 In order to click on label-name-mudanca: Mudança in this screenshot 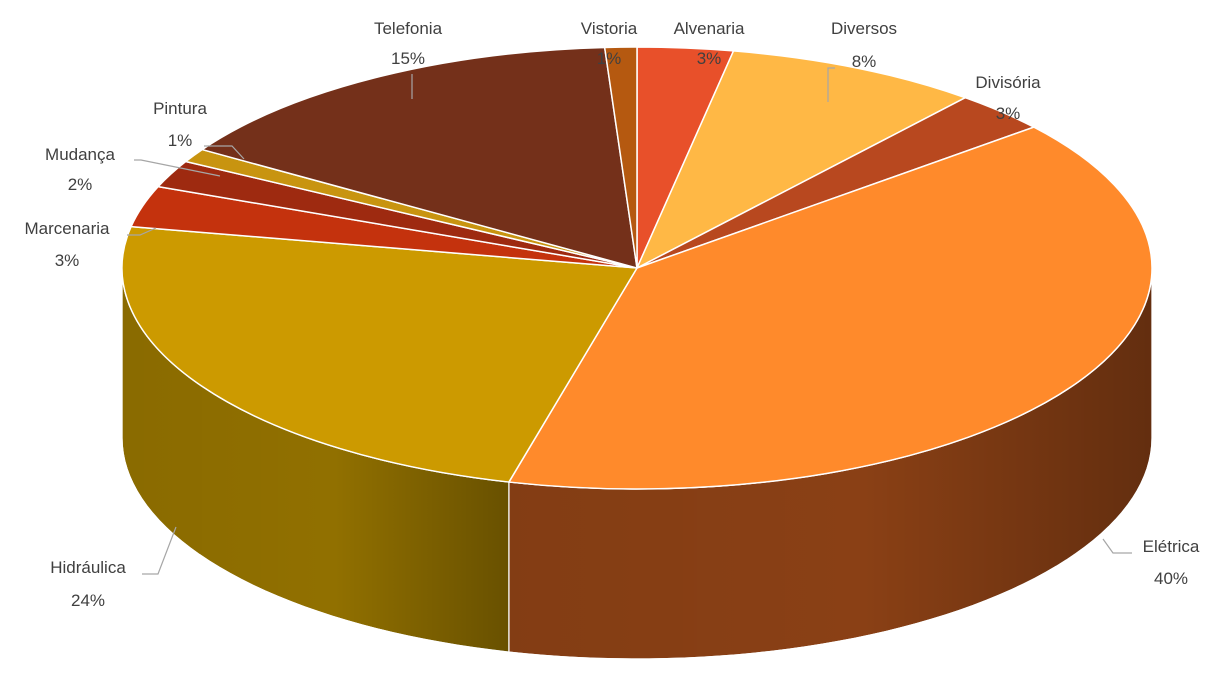, I will do `click(80, 154)`.